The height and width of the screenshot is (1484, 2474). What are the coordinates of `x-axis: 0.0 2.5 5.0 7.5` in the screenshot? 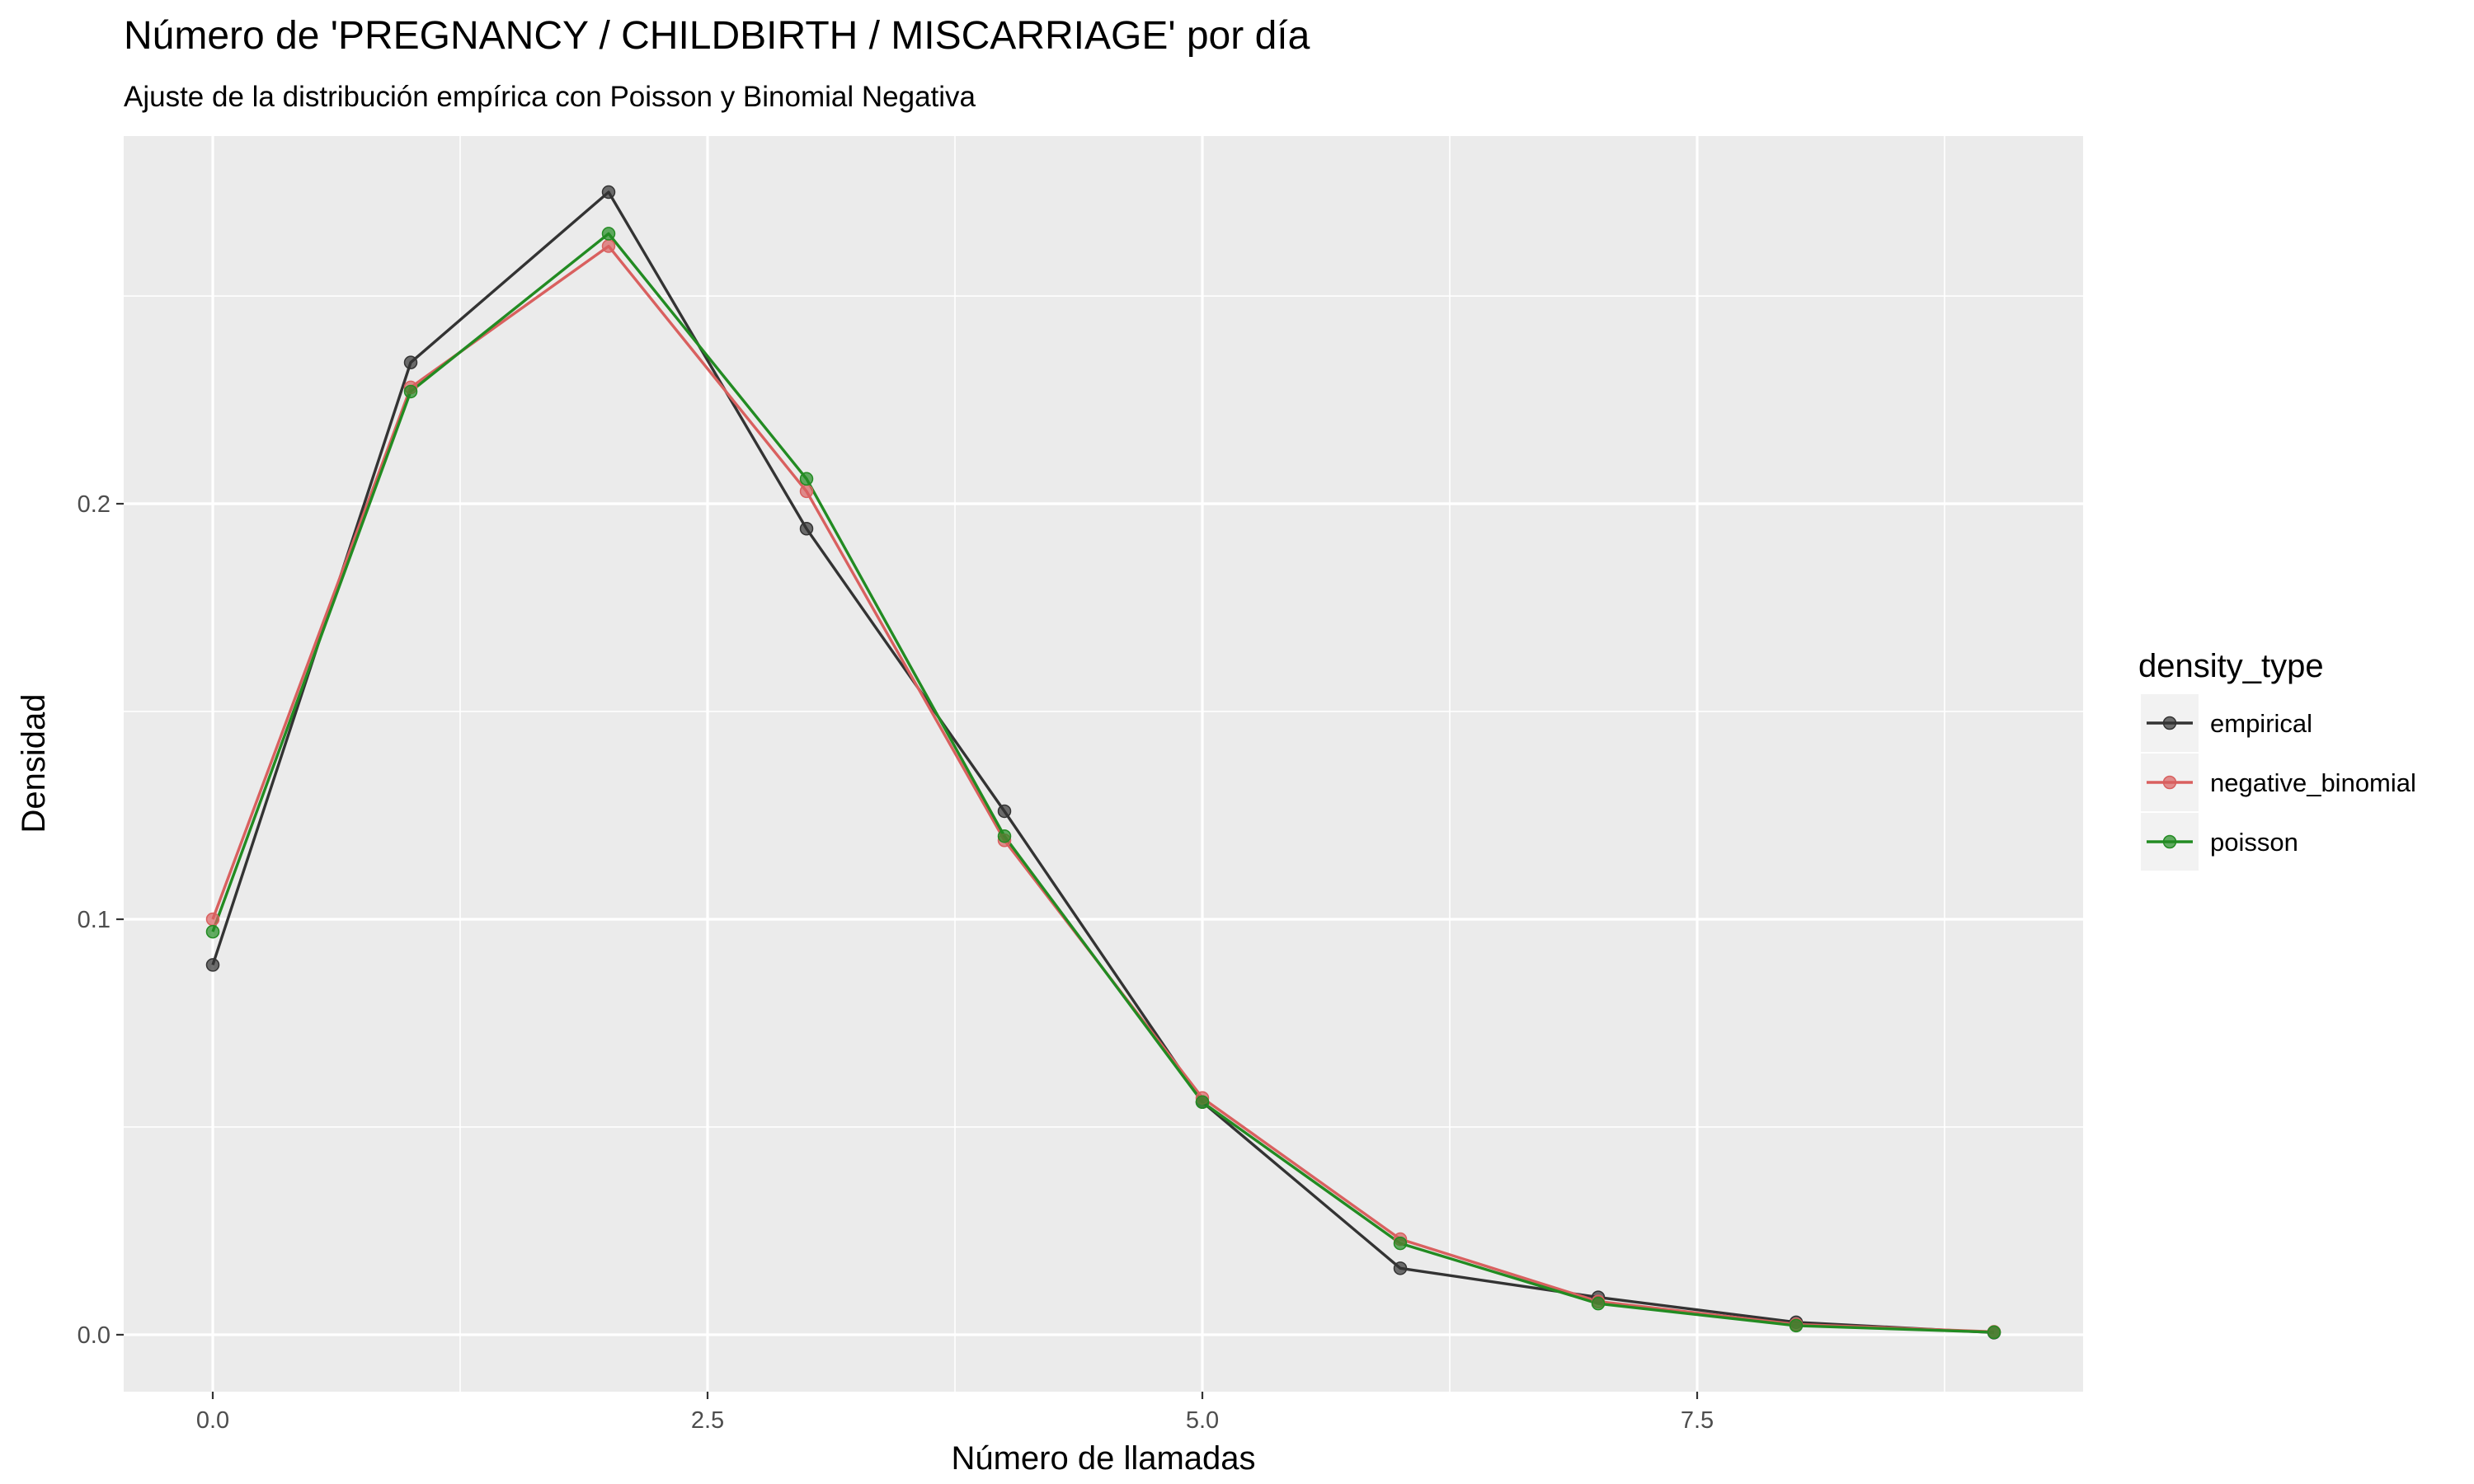 It's located at (955, 1413).